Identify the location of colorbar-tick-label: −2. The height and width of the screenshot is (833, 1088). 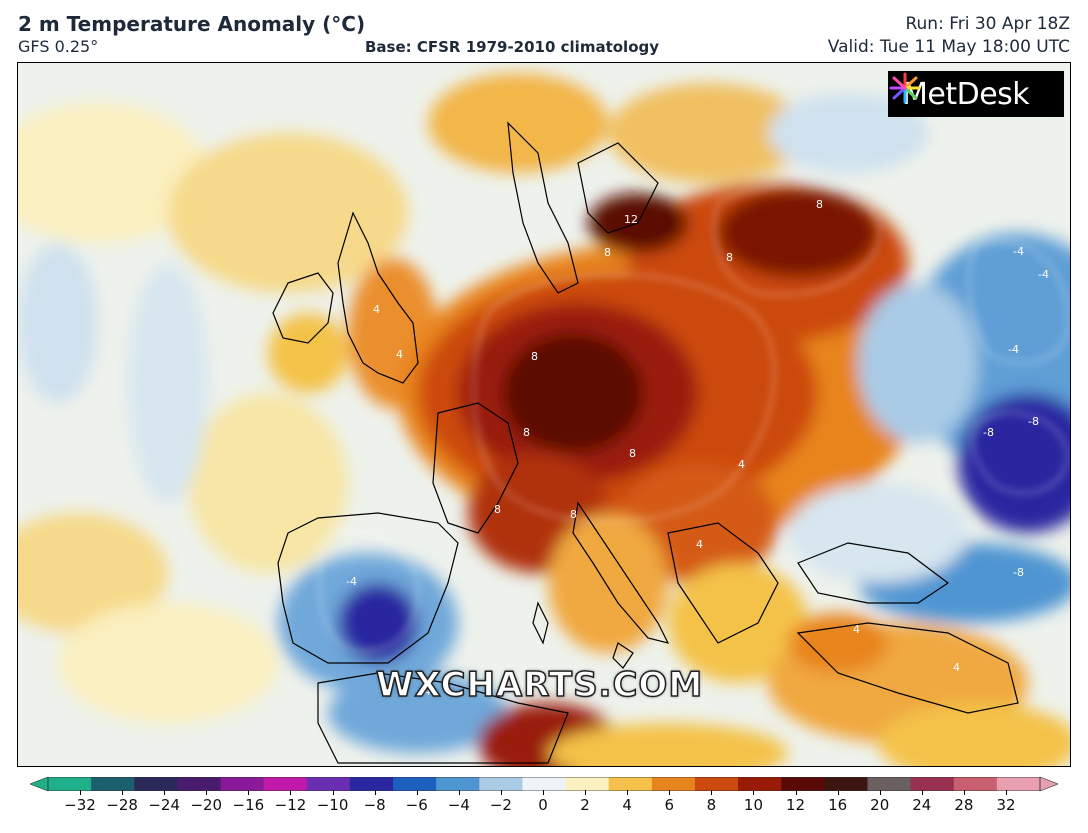
(500, 805).